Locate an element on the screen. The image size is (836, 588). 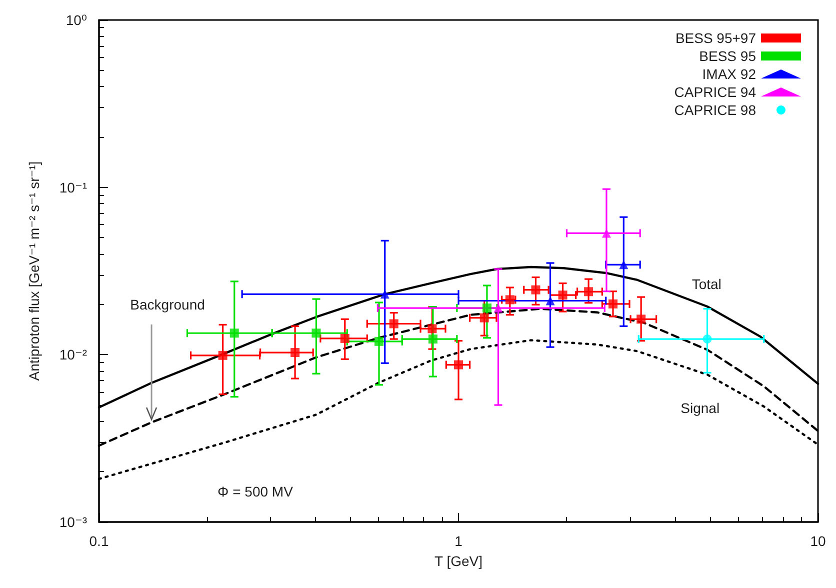
y-tick-label: 10⁻² is located at coordinates (73, 354).